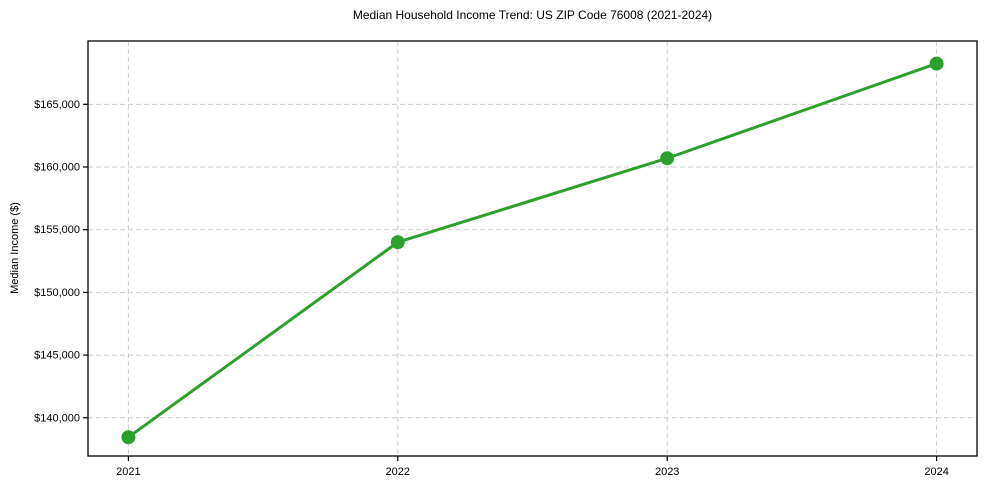 This screenshot has height=490, width=989. What do you see at coordinates (667, 158) in the screenshot?
I see `data-point-2023` at bounding box center [667, 158].